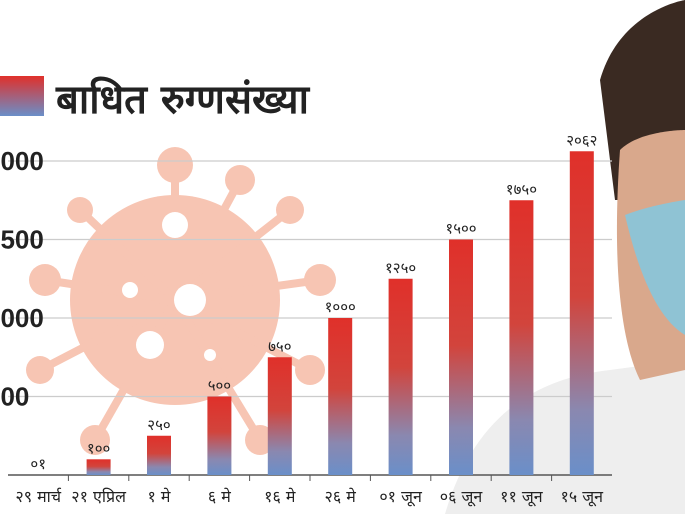  I want to click on x-tick-label: ११ जून, so click(522, 497).